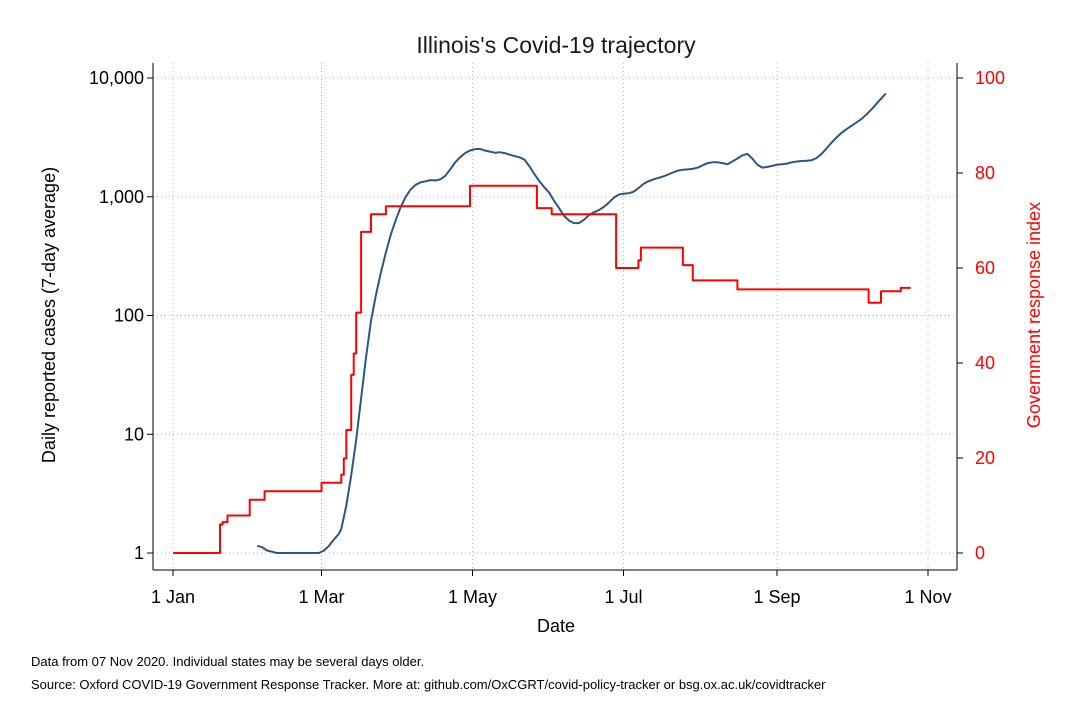 This screenshot has height=722, width=1083. What do you see at coordinates (927, 597) in the screenshot?
I see `x-tick-label: 1 Nov` at bounding box center [927, 597].